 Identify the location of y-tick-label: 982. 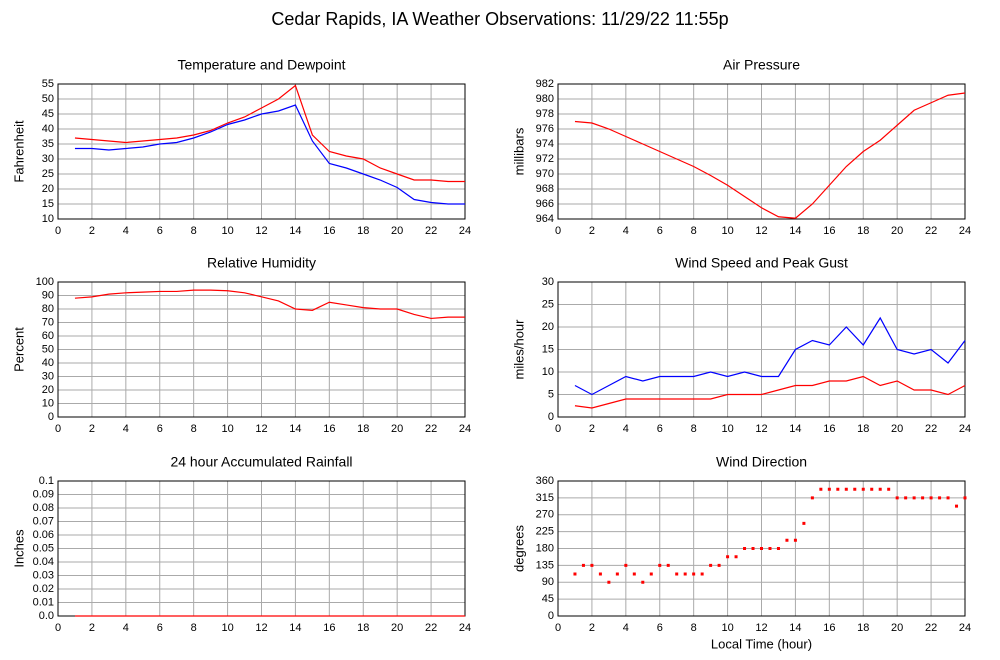
(545, 84).